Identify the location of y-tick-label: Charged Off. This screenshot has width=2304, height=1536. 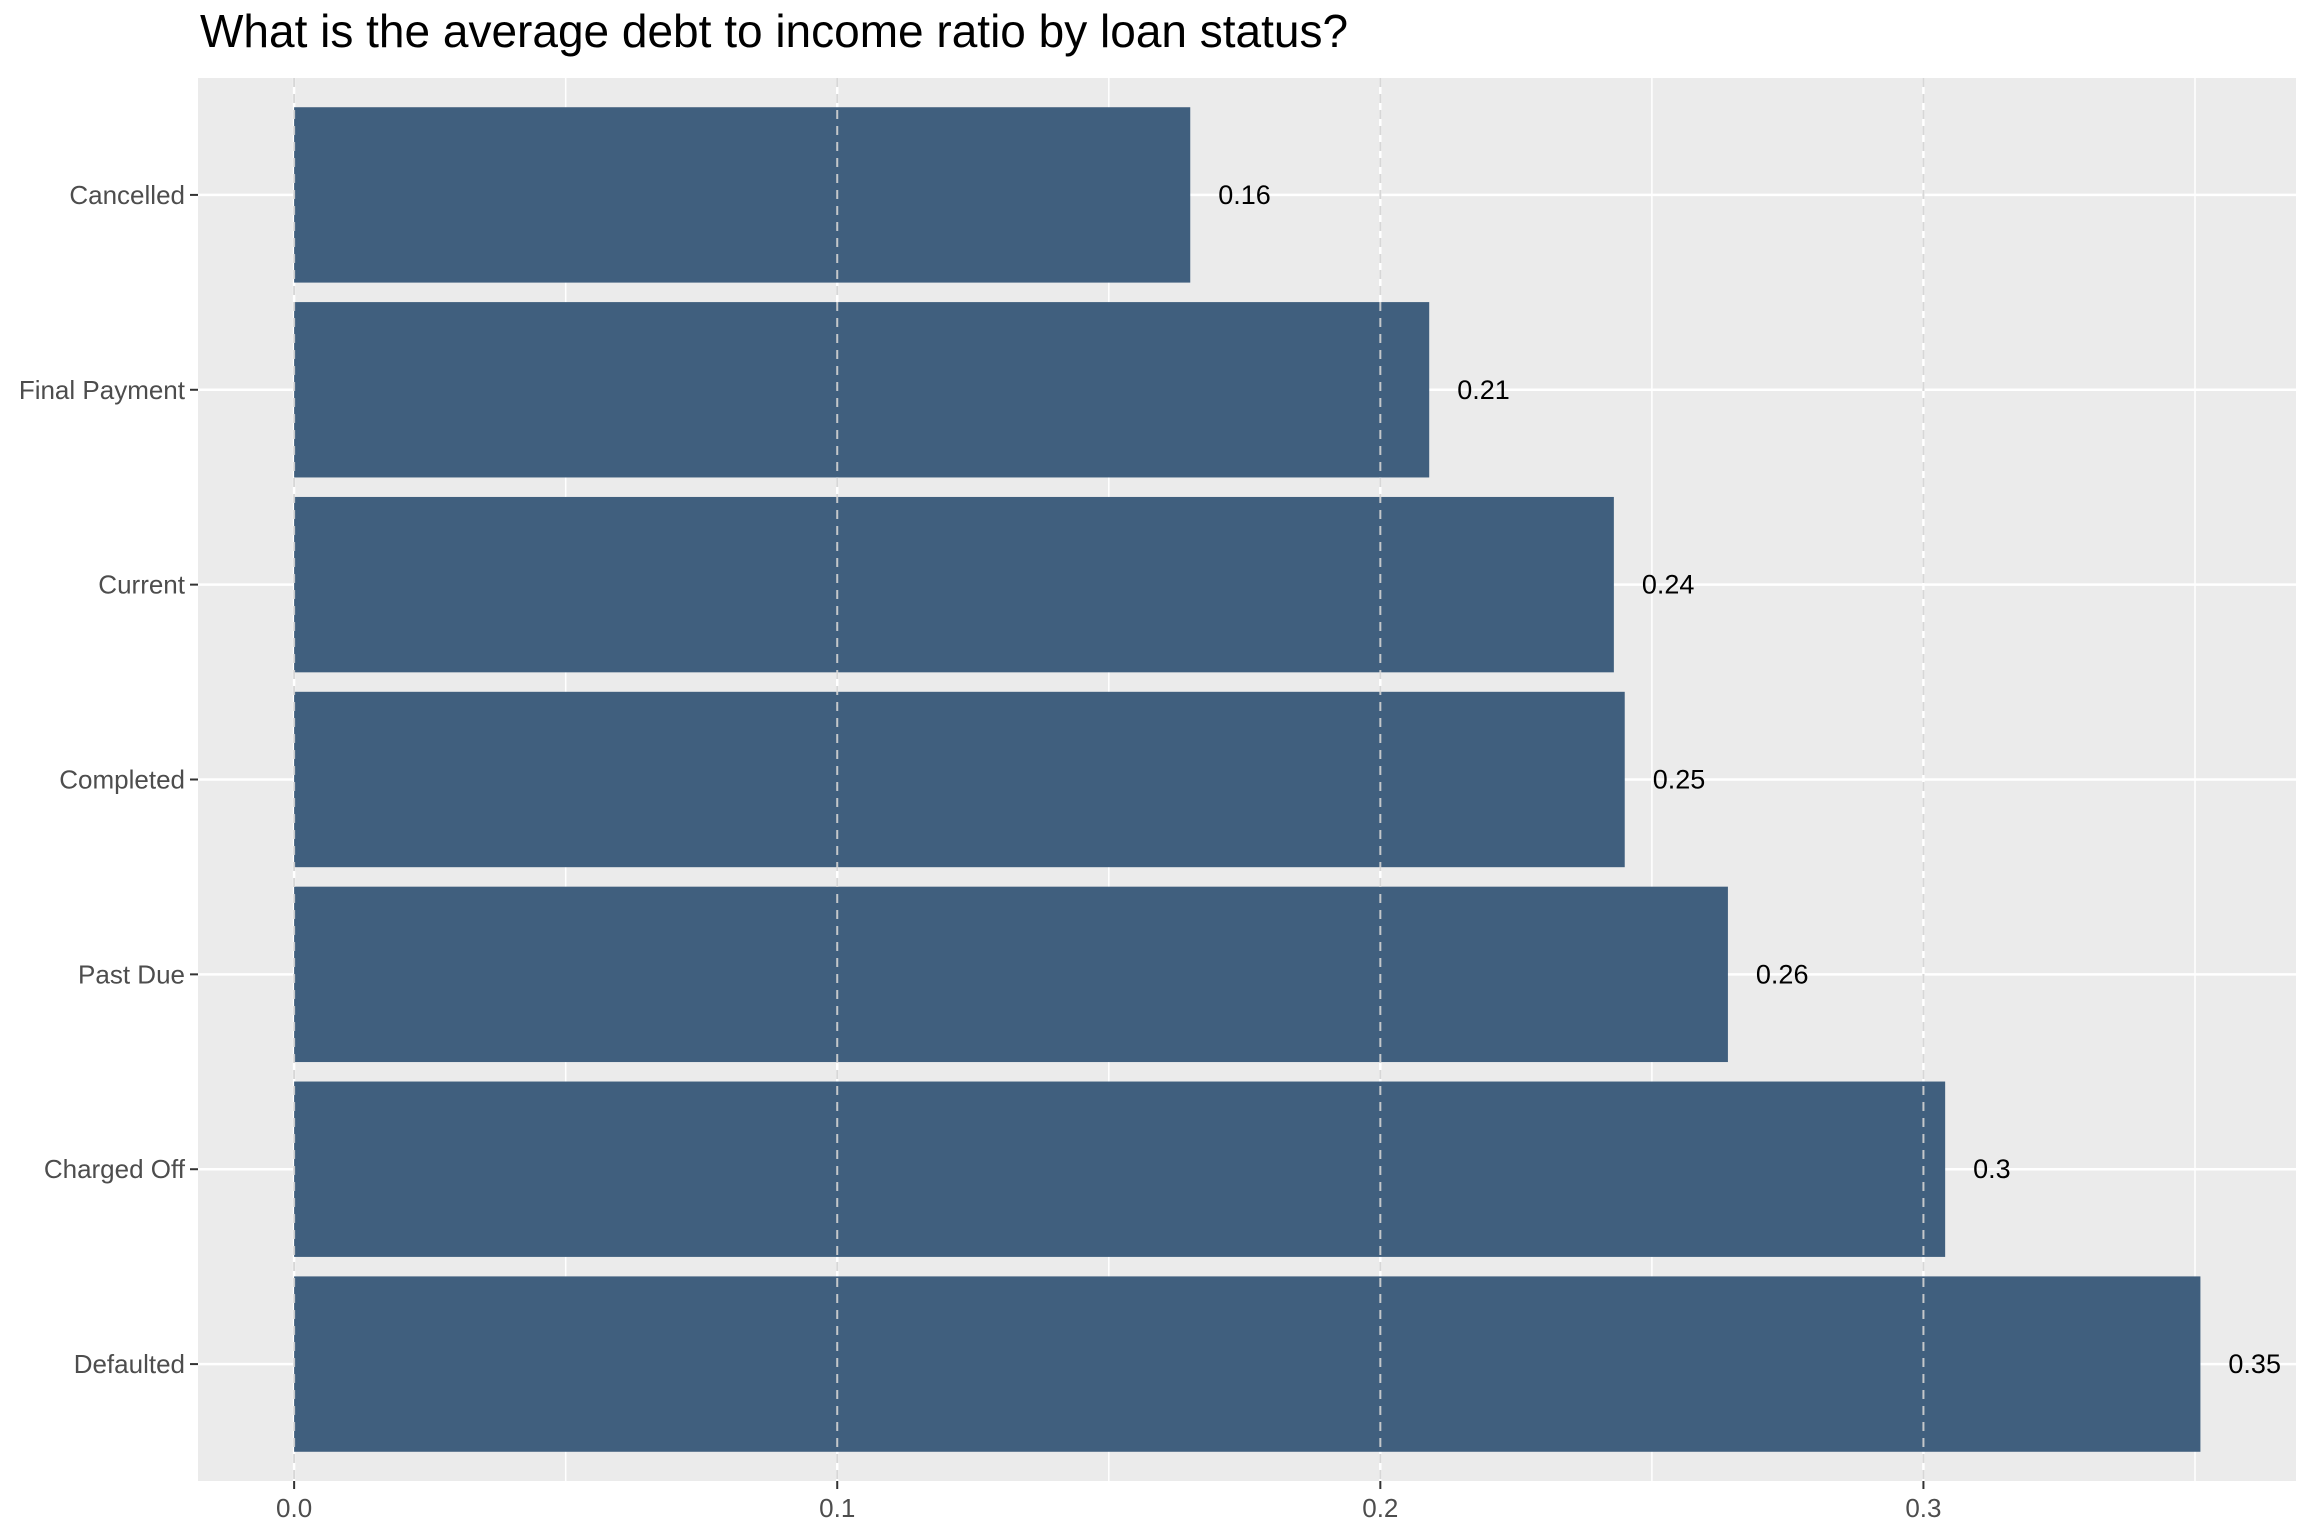
(115, 1169).